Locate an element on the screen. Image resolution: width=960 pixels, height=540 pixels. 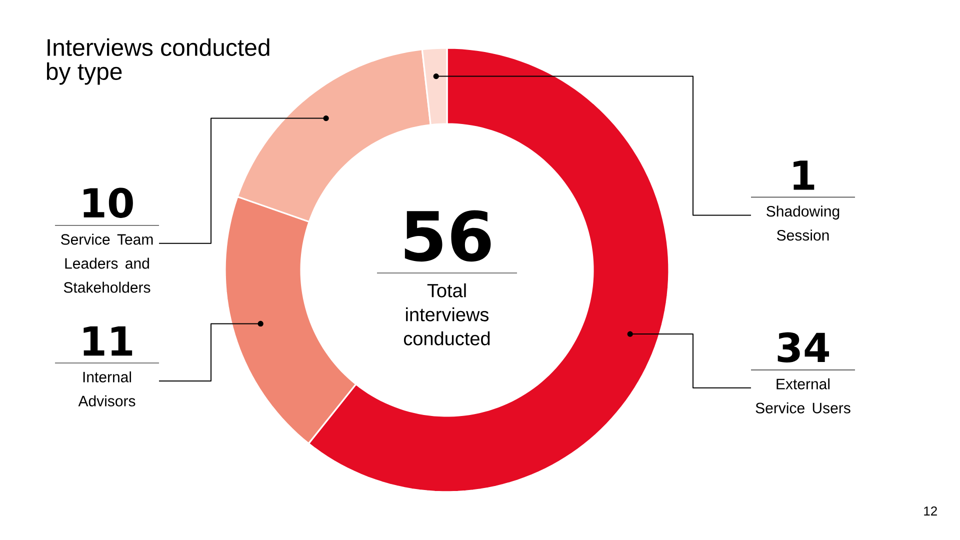
data-label: 11 is located at coordinates (108, 341).